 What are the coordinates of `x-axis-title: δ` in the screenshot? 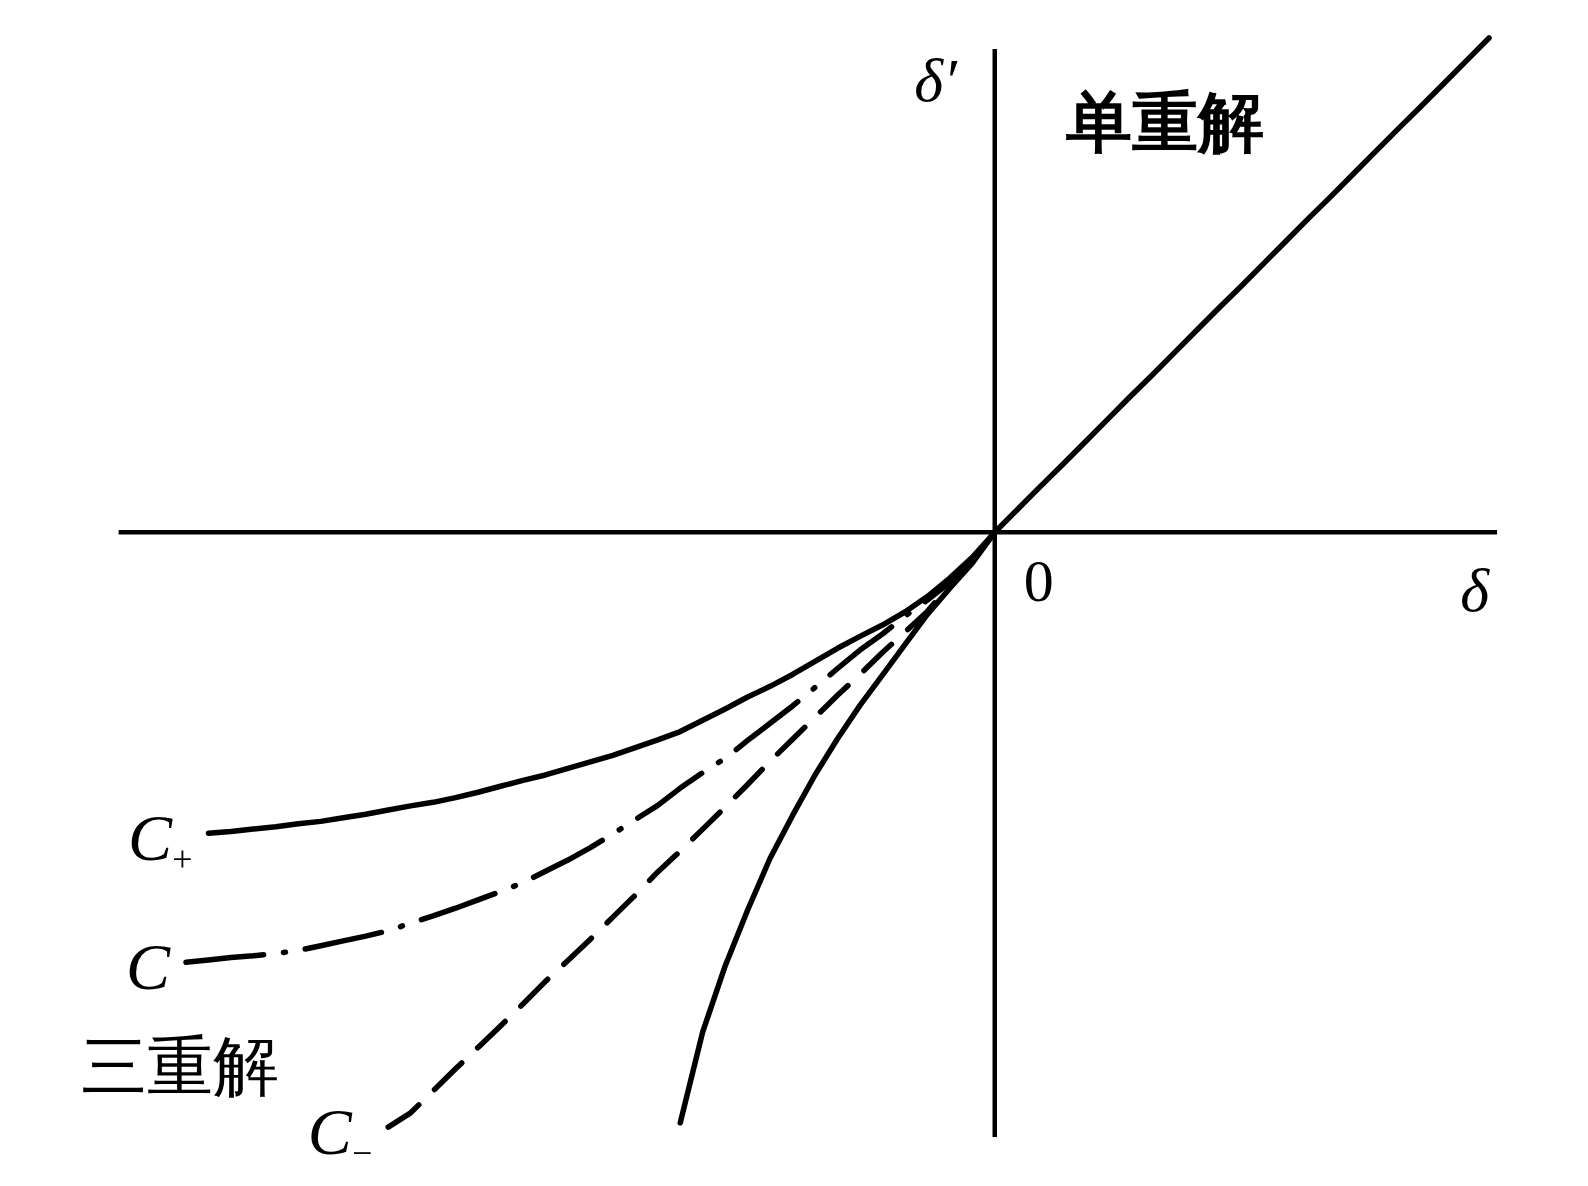 It's located at (1474, 590).